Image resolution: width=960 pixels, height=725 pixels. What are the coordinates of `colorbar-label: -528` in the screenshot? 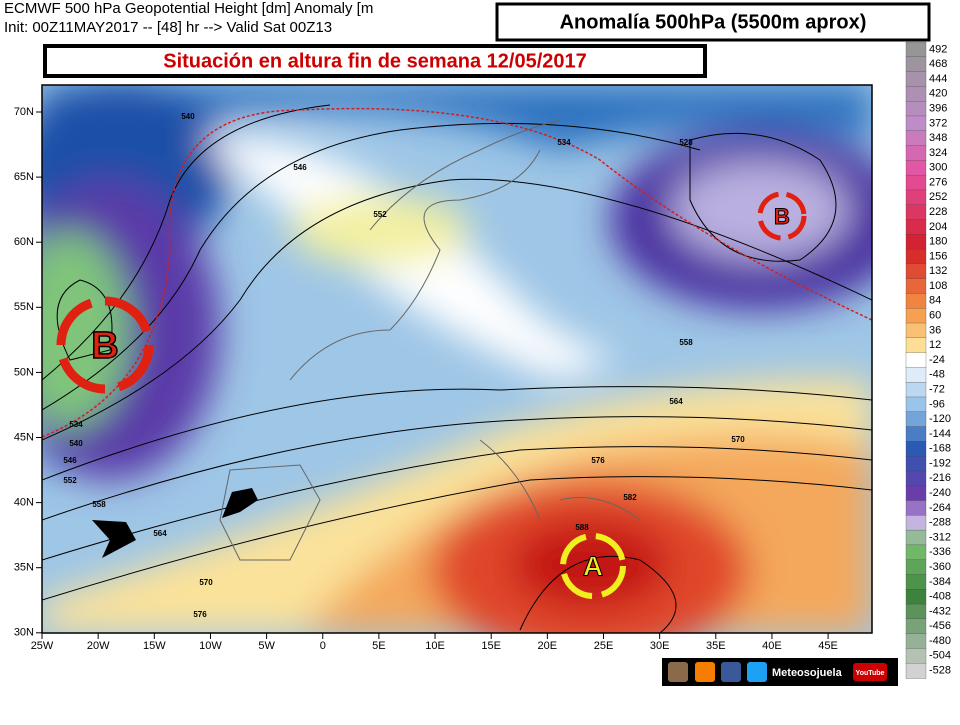 It's located at (940, 671).